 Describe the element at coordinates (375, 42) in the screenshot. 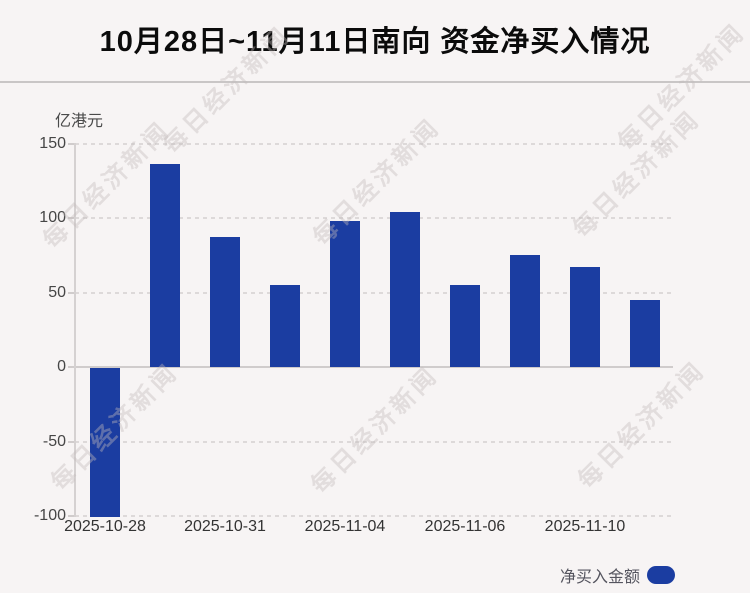

I see `chart-title: 10月28日~11月11日南向 资金净买入情况` at that location.